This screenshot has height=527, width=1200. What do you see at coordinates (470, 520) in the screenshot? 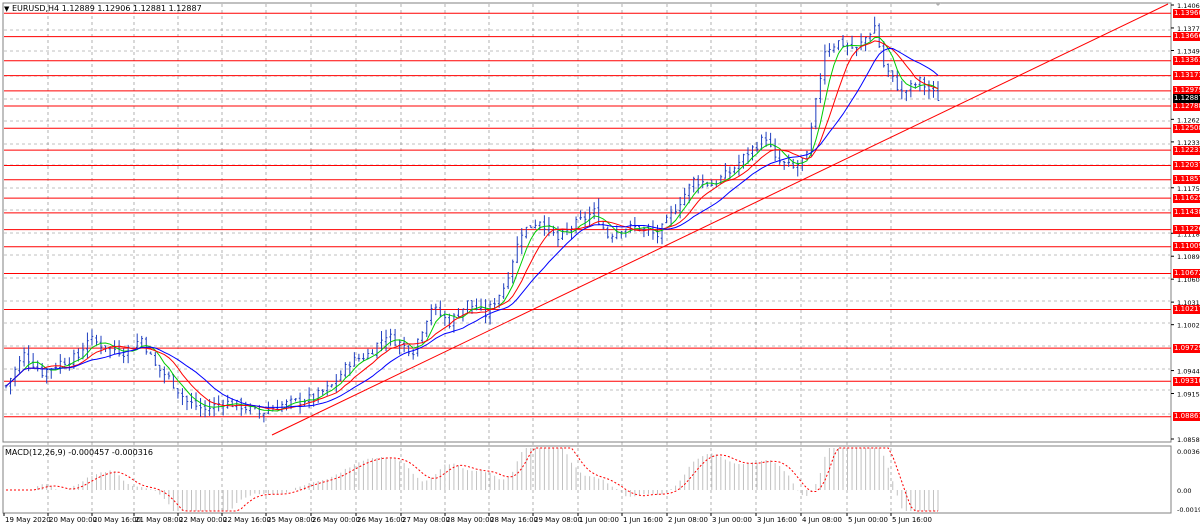
I see `time-label: 28 May 00:00` at bounding box center [470, 520].